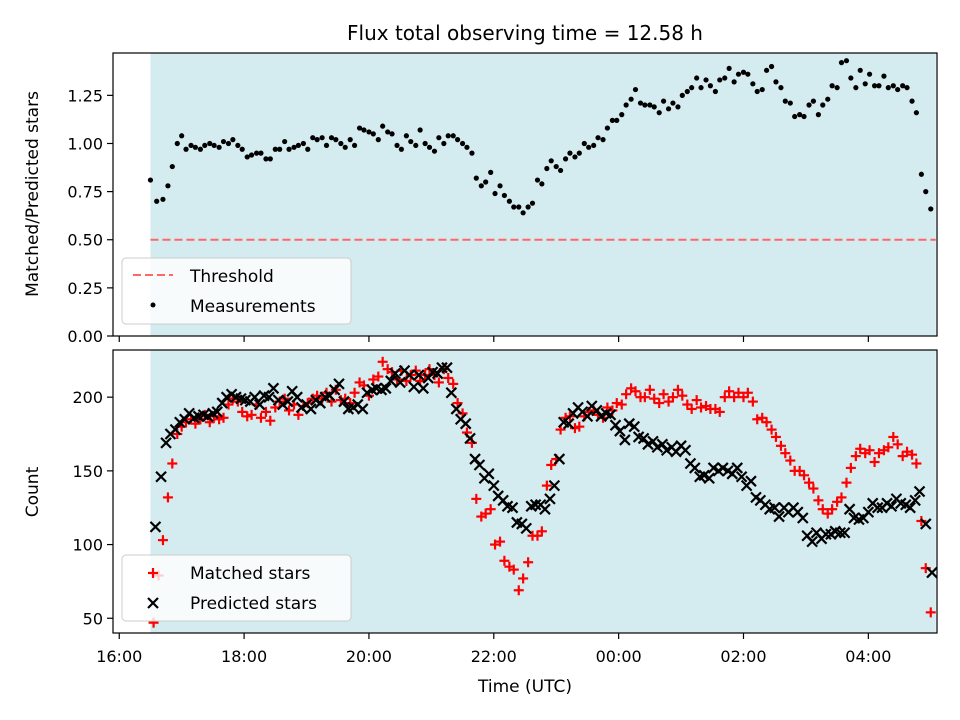 Image resolution: width=960 pixels, height=720 pixels. I want to click on bottom-y-ticks: 50 100 150 200, so click(92, 508).